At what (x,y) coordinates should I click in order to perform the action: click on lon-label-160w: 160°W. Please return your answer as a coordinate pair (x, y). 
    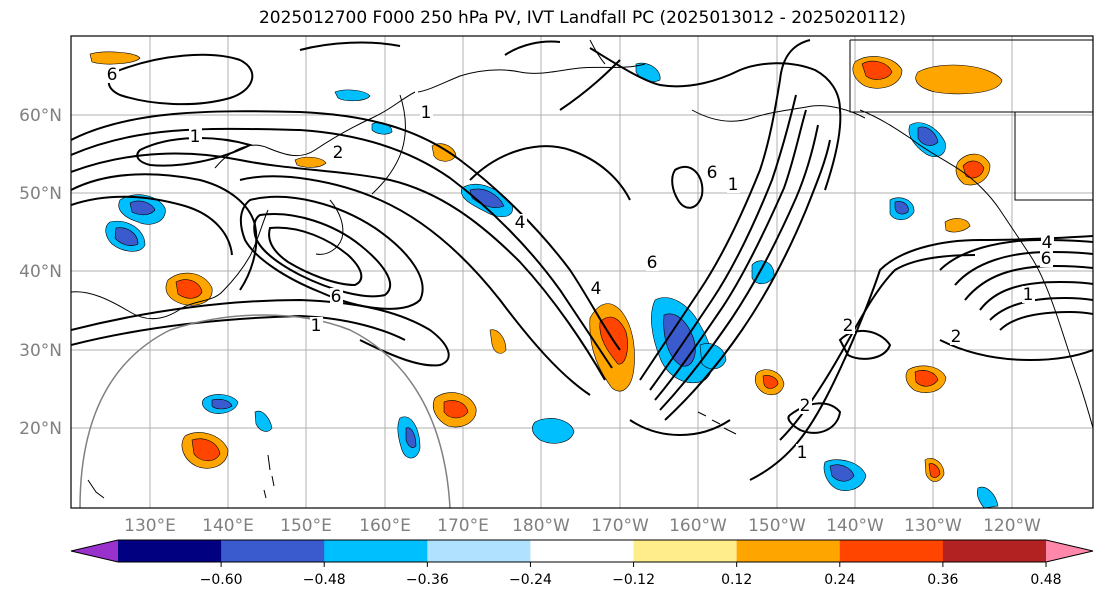
    Looking at the image, I should click on (698, 526).